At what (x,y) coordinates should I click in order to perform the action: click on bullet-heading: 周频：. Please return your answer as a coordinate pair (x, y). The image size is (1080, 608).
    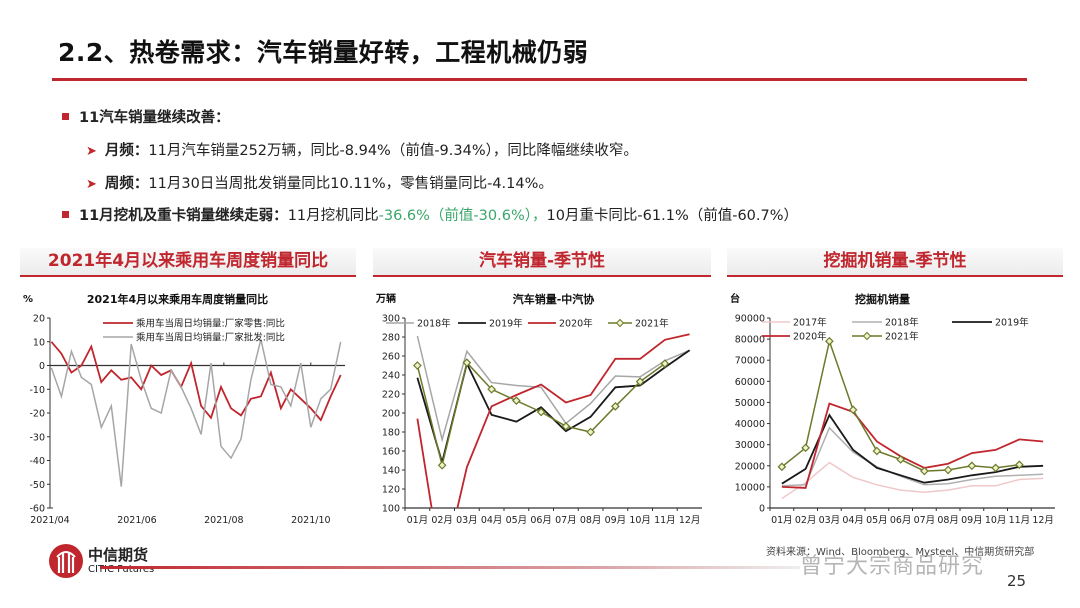
    Looking at the image, I should click on (126, 184).